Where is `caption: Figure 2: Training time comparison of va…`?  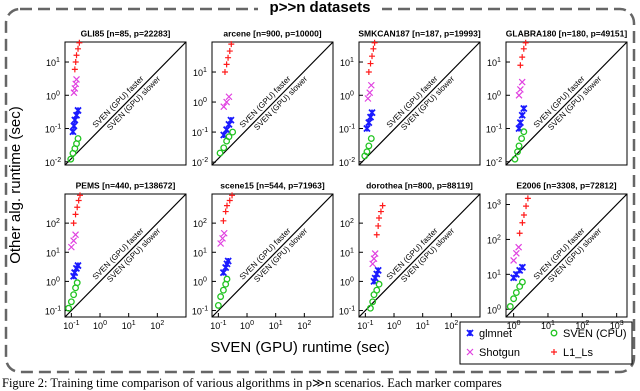 caption: Figure 2: Training time comparison of va… is located at coordinates (252, 383).